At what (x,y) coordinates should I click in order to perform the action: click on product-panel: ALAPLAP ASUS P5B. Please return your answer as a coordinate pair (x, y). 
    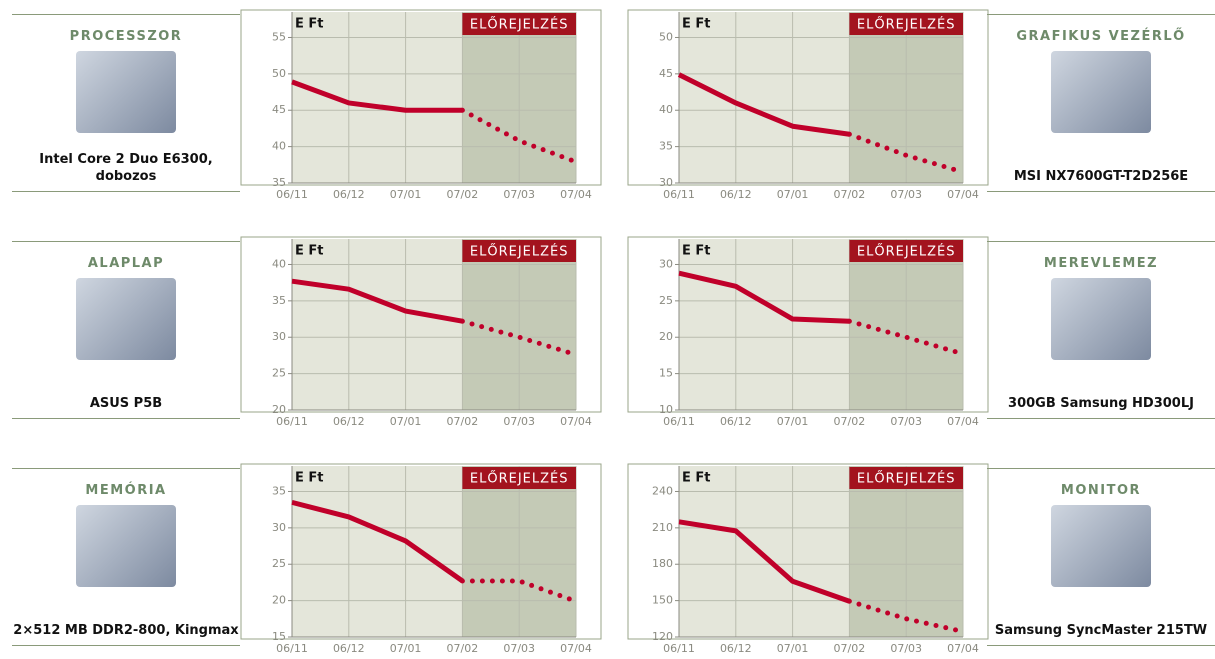
    Looking at the image, I should click on (126, 330).